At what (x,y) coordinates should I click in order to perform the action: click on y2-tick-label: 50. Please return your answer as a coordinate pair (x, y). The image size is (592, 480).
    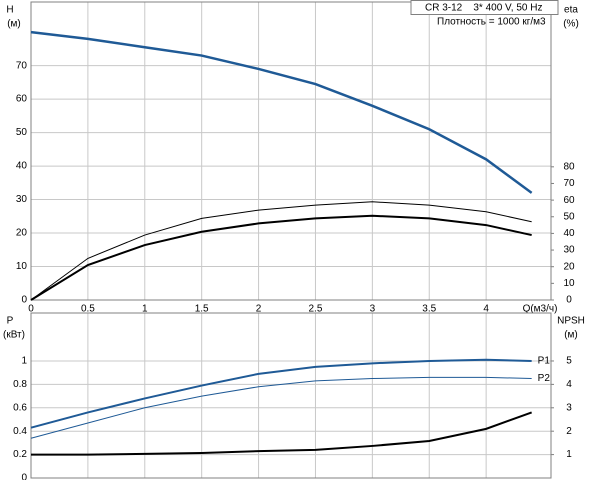
    Looking at the image, I should click on (569, 216).